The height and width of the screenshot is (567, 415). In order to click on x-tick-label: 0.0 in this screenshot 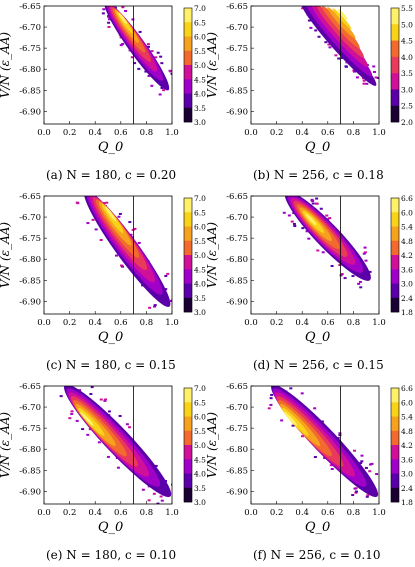, I will do `click(251, 133)`.